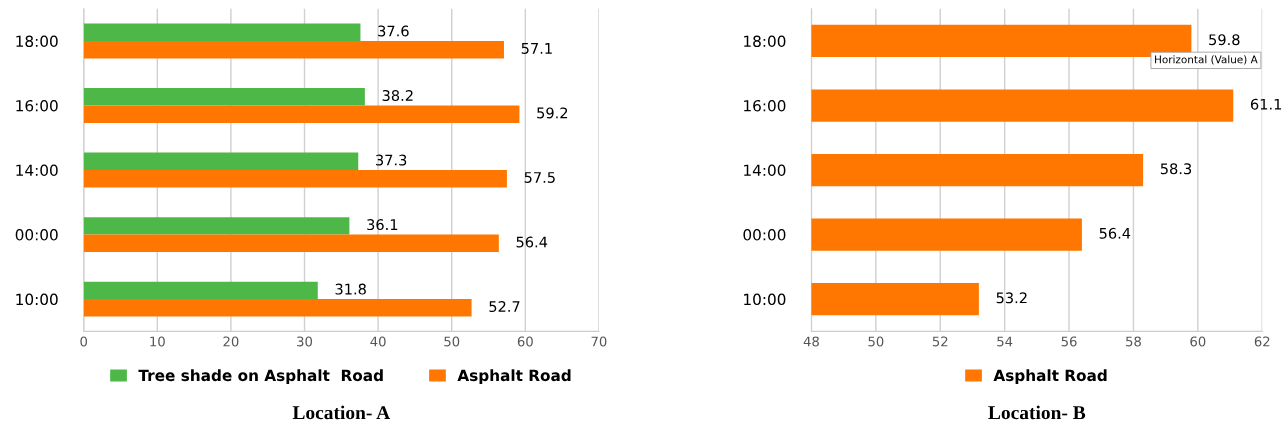 The image size is (1288, 436). What do you see at coordinates (1005, 341) in the screenshot?
I see `x-tick-label: 54` at bounding box center [1005, 341].